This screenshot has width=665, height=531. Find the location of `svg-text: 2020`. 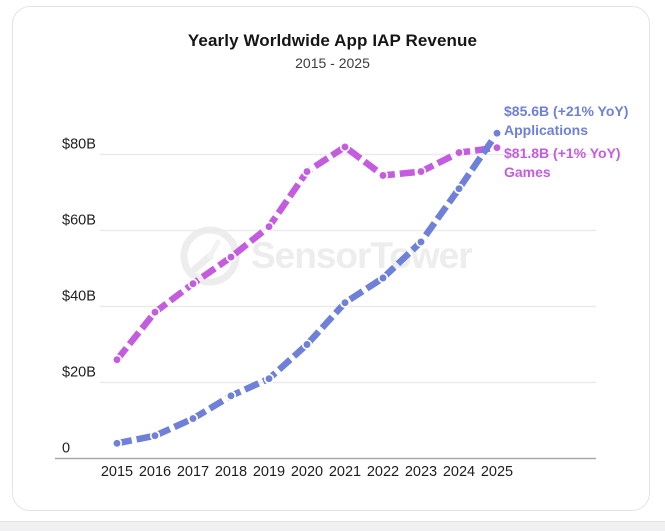

svg-text: 2020 is located at coordinates (307, 472).